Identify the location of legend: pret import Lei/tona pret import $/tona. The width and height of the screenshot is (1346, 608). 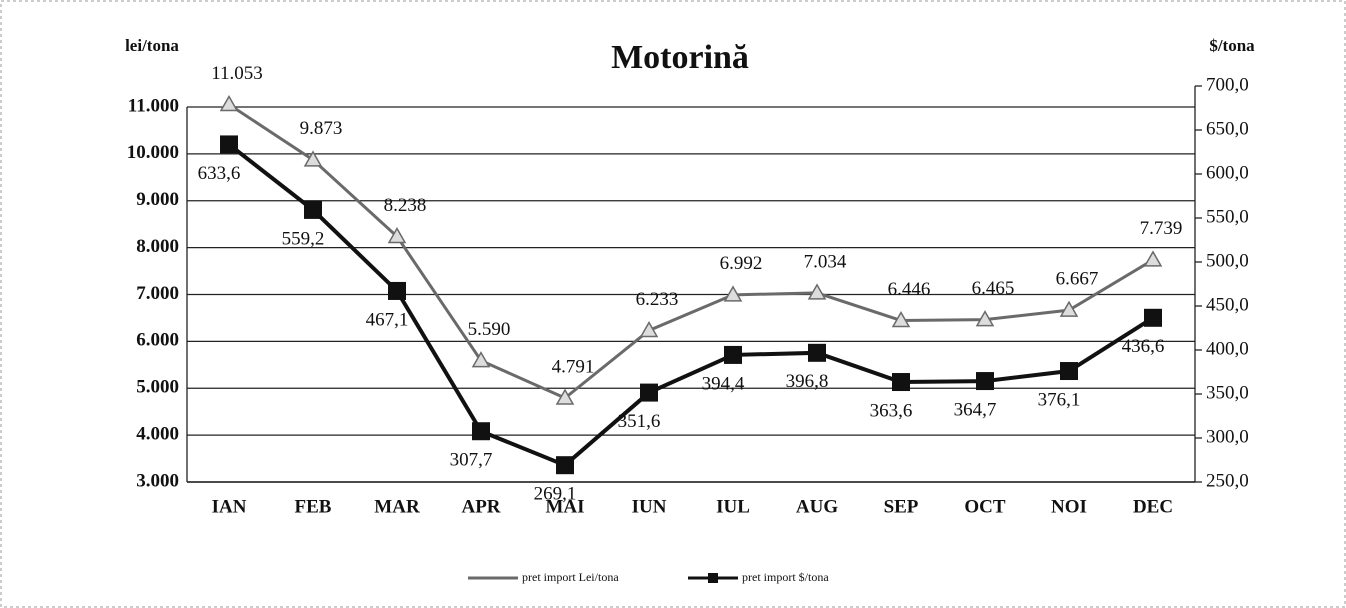
(648, 577).